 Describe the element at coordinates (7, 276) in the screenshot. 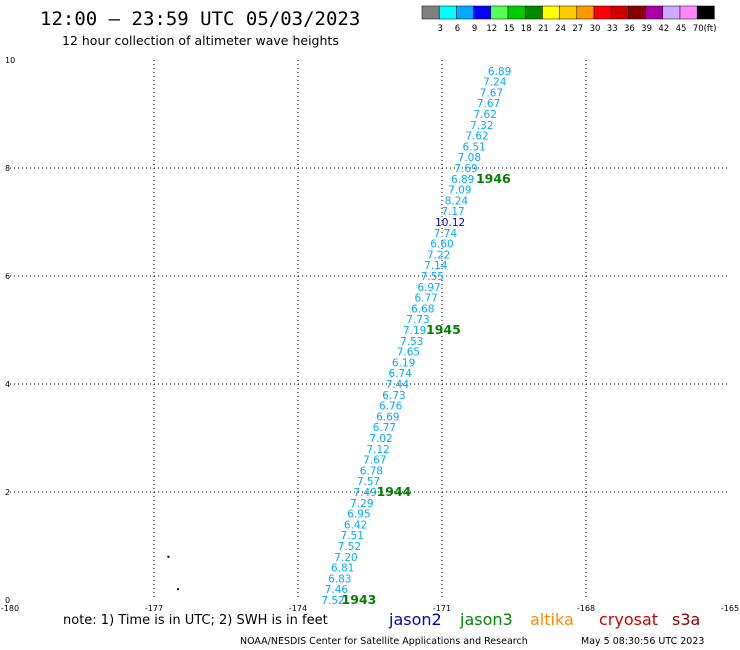

I see `y-tick-label: 6` at that location.